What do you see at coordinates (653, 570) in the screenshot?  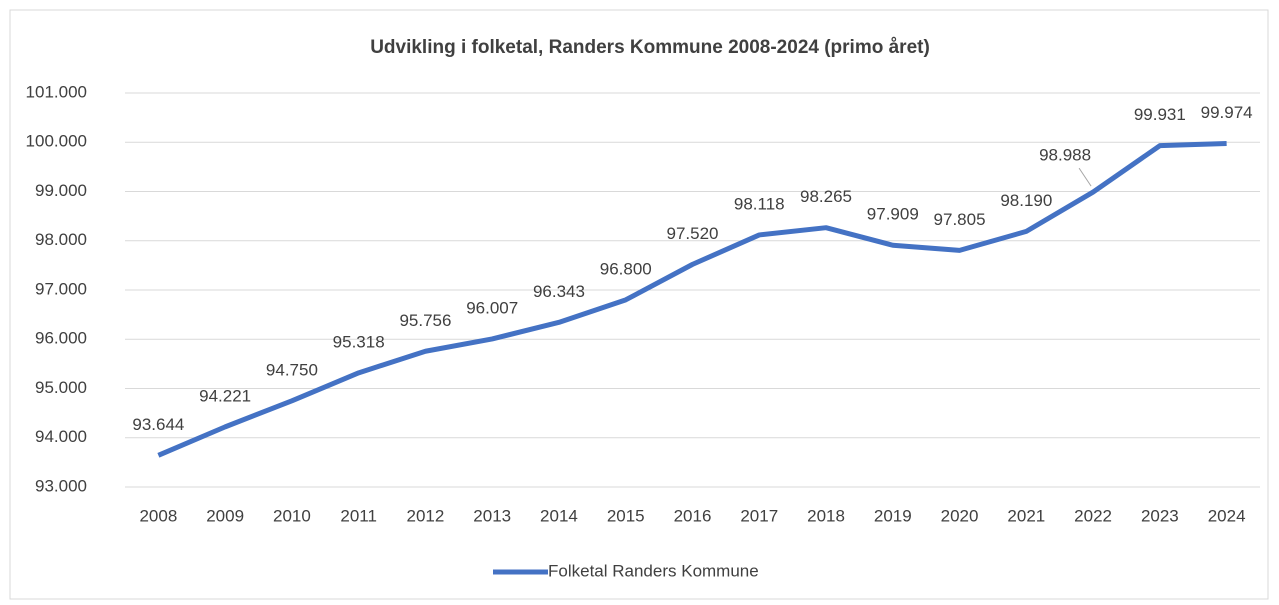 I see `legend-label: Folketal Randers Kommune` at bounding box center [653, 570].